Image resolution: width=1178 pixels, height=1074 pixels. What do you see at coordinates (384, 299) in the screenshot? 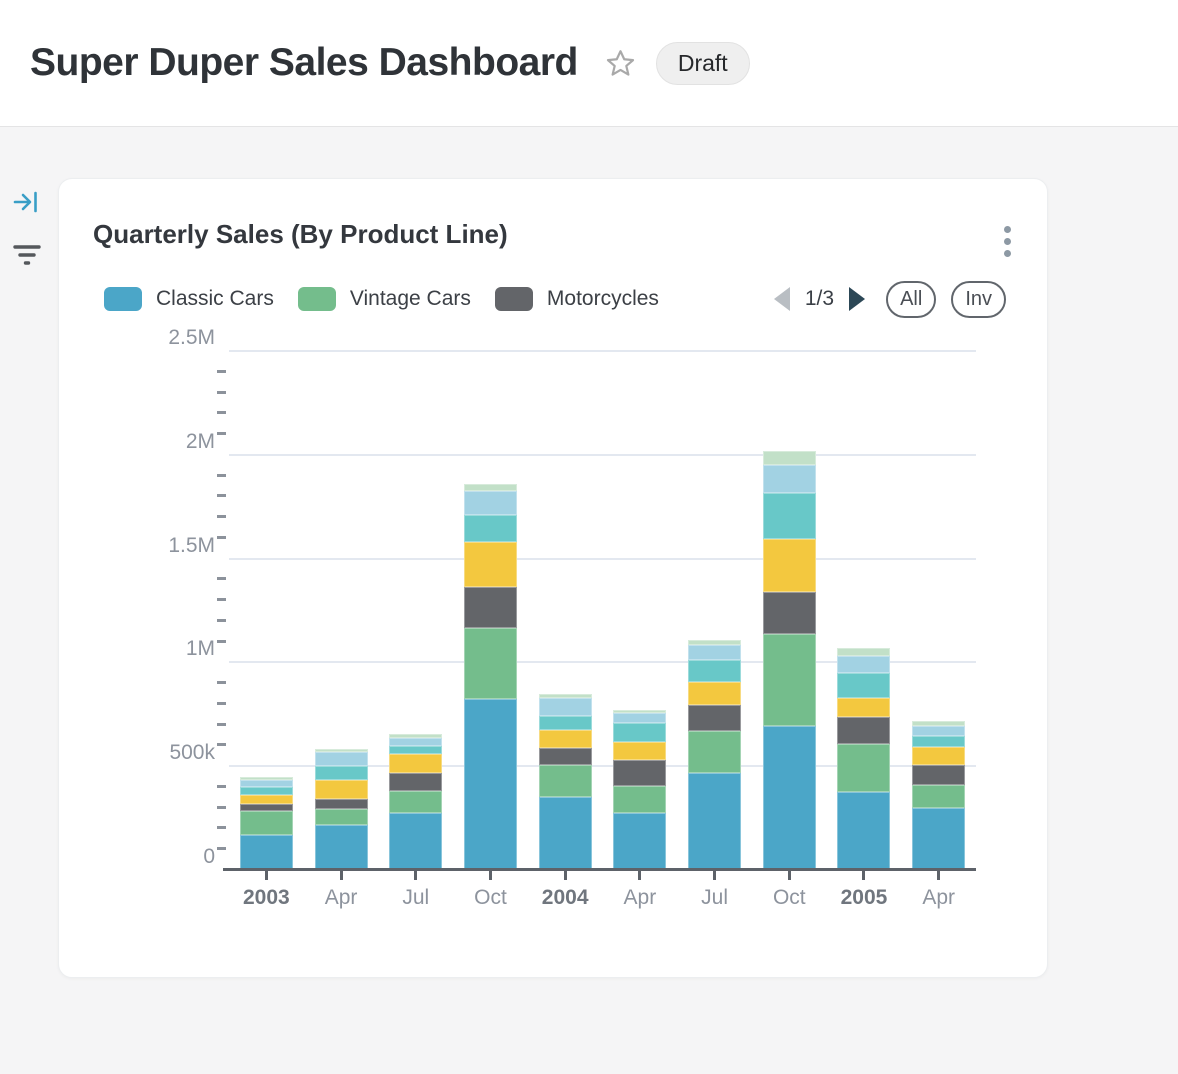
I see `legend-item-vintage-cars: Vintage Cars` at bounding box center [384, 299].